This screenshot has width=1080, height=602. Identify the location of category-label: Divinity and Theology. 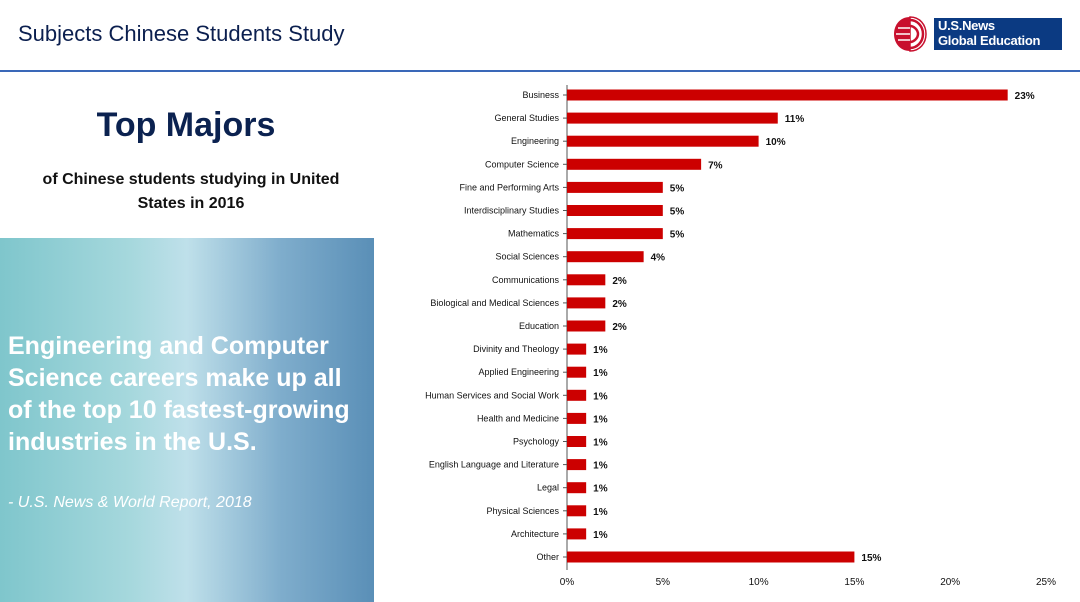
(516, 349).